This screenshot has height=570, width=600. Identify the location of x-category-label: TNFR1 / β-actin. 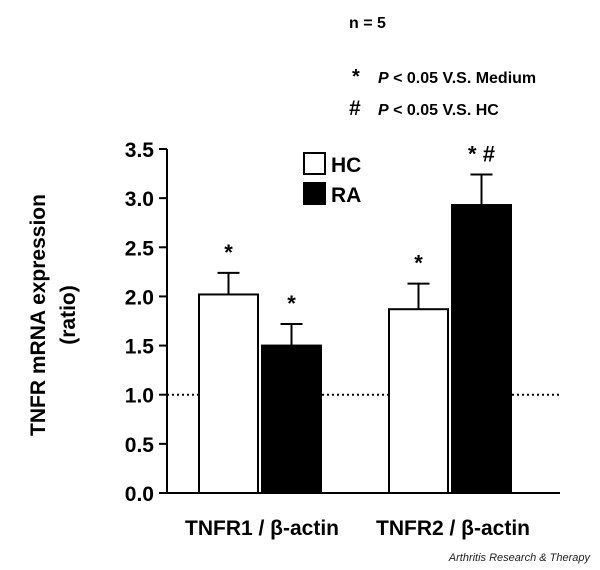
(262, 528).